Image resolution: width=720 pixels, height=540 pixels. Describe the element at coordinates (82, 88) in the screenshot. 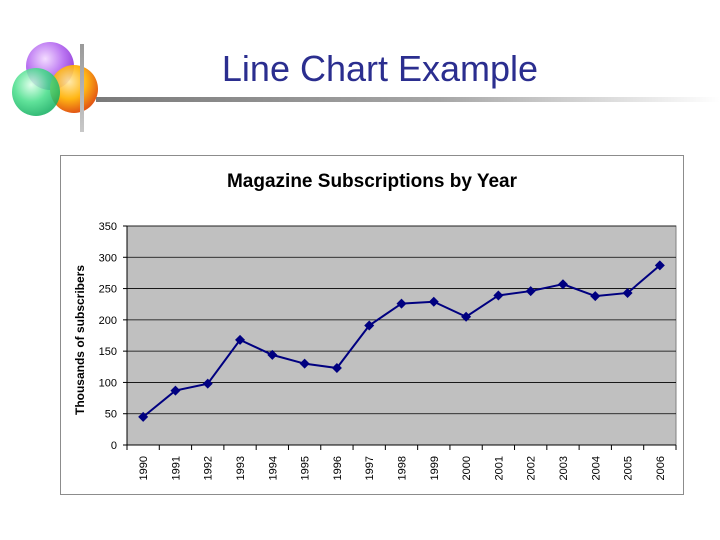

I see `vertical-accent-rule` at that location.